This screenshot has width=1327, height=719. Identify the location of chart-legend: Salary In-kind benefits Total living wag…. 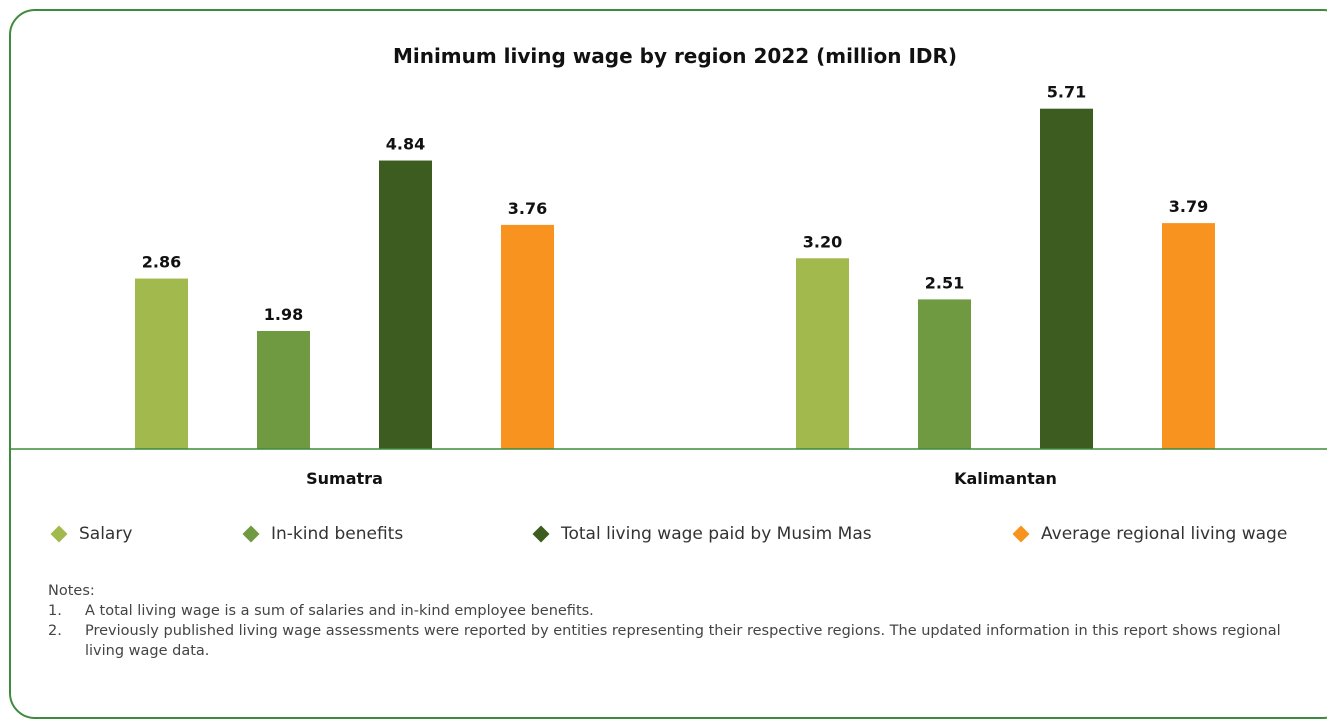
(680, 536).